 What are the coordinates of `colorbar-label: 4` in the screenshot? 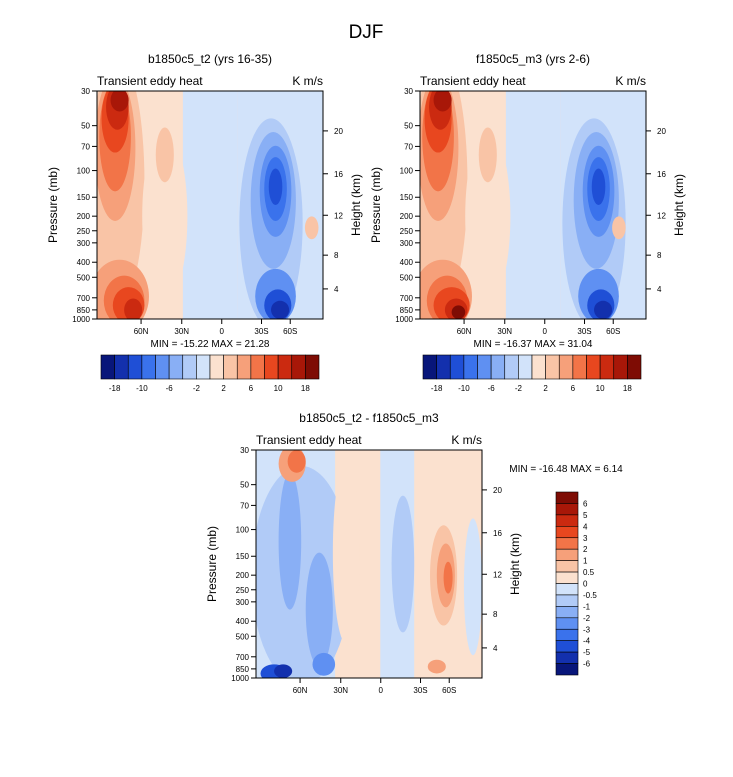 It's located at (585, 526).